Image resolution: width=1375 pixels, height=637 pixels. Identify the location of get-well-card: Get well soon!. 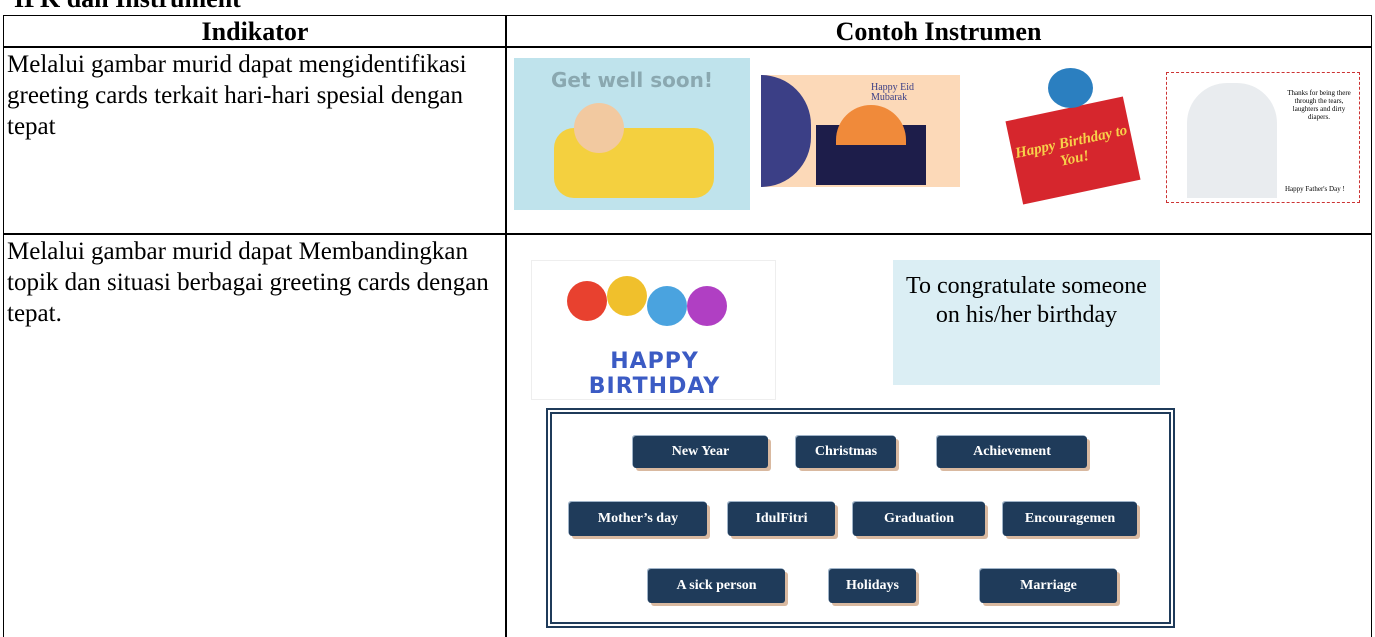
(632, 134).